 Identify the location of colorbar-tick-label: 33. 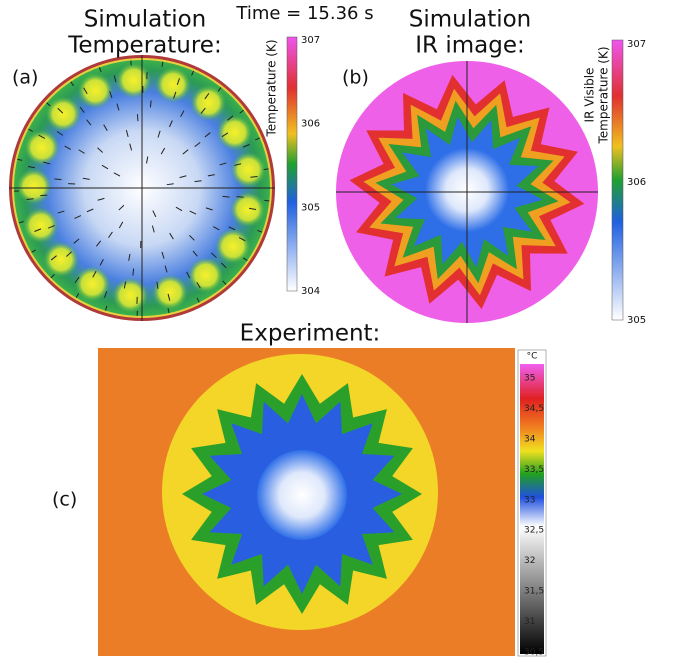
(529, 500).